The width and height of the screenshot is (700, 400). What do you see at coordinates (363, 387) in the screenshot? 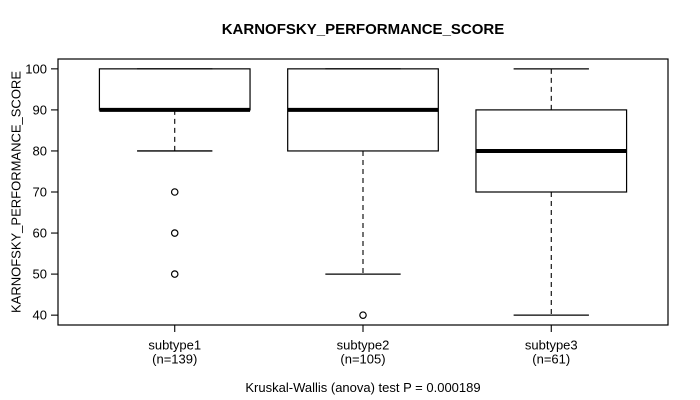
I see `stat-test-caption: Kruskal-Wallis (anova) test P = 0.000189` at bounding box center [363, 387].